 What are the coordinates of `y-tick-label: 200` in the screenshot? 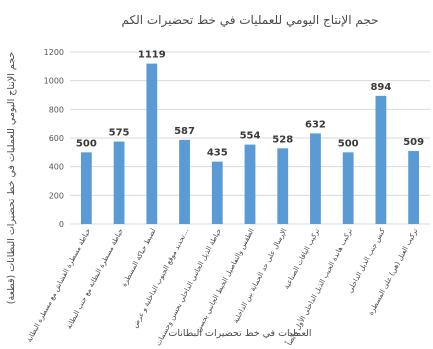 It's located at (56, 195).